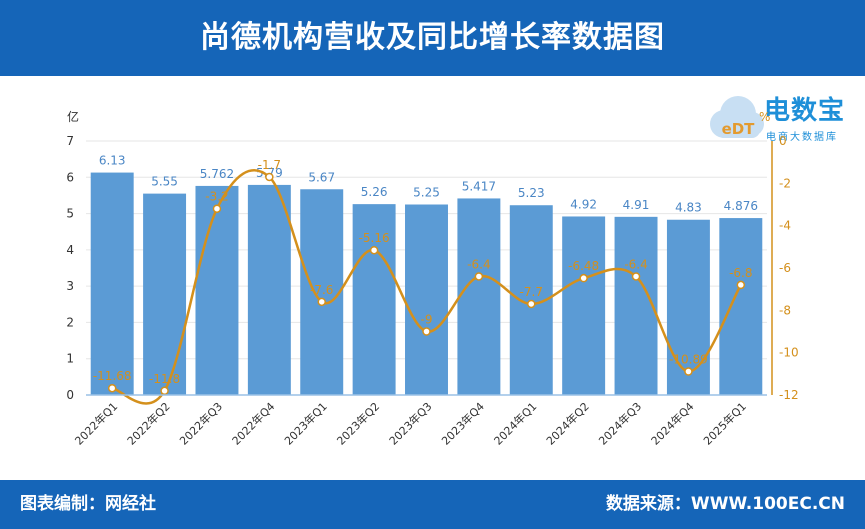 The image size is (865, 529). Describe the element at coordinates (269, 165) in the screenshot. I see `growth-rate-label: -1.7` at that location.